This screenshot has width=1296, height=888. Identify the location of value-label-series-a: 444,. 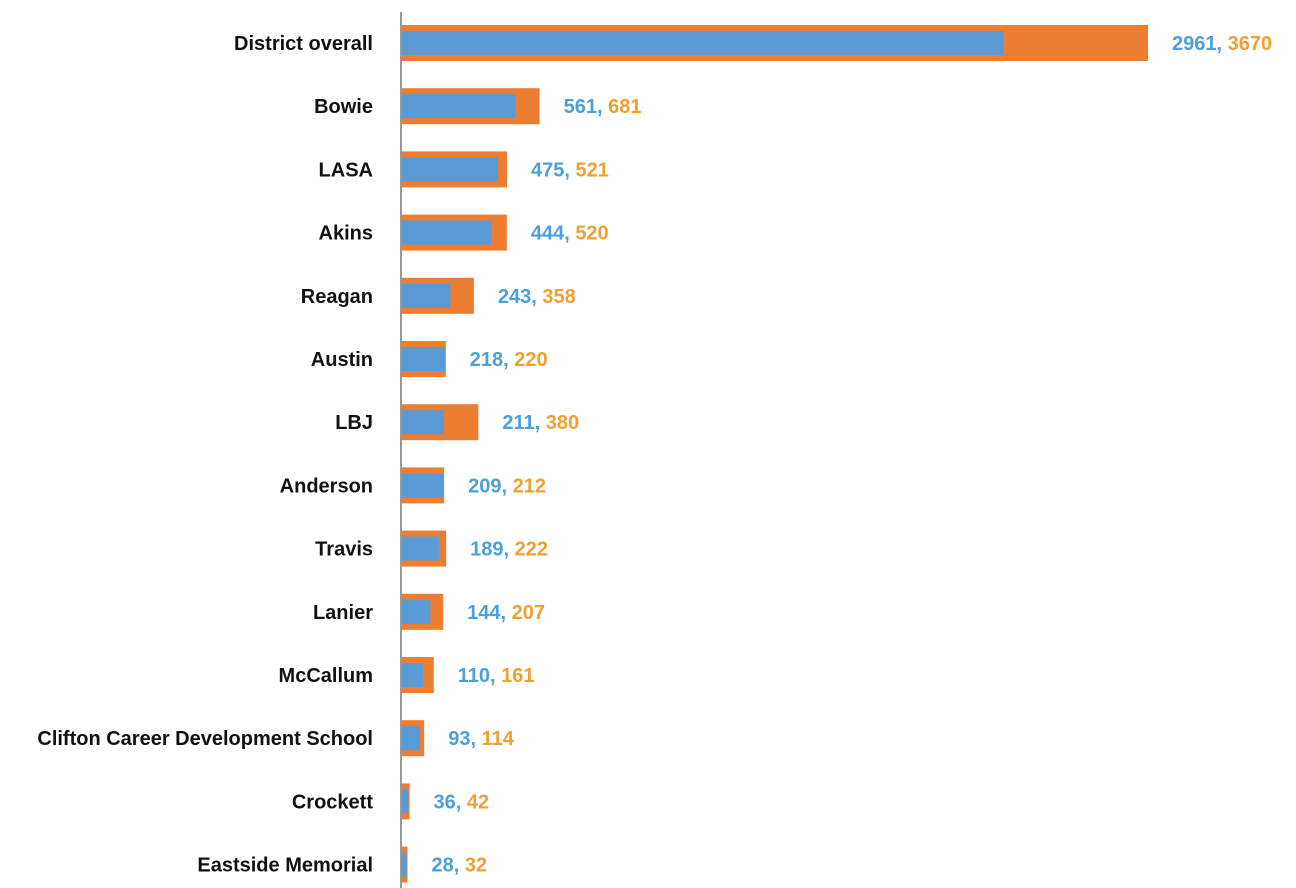
(553, 234).